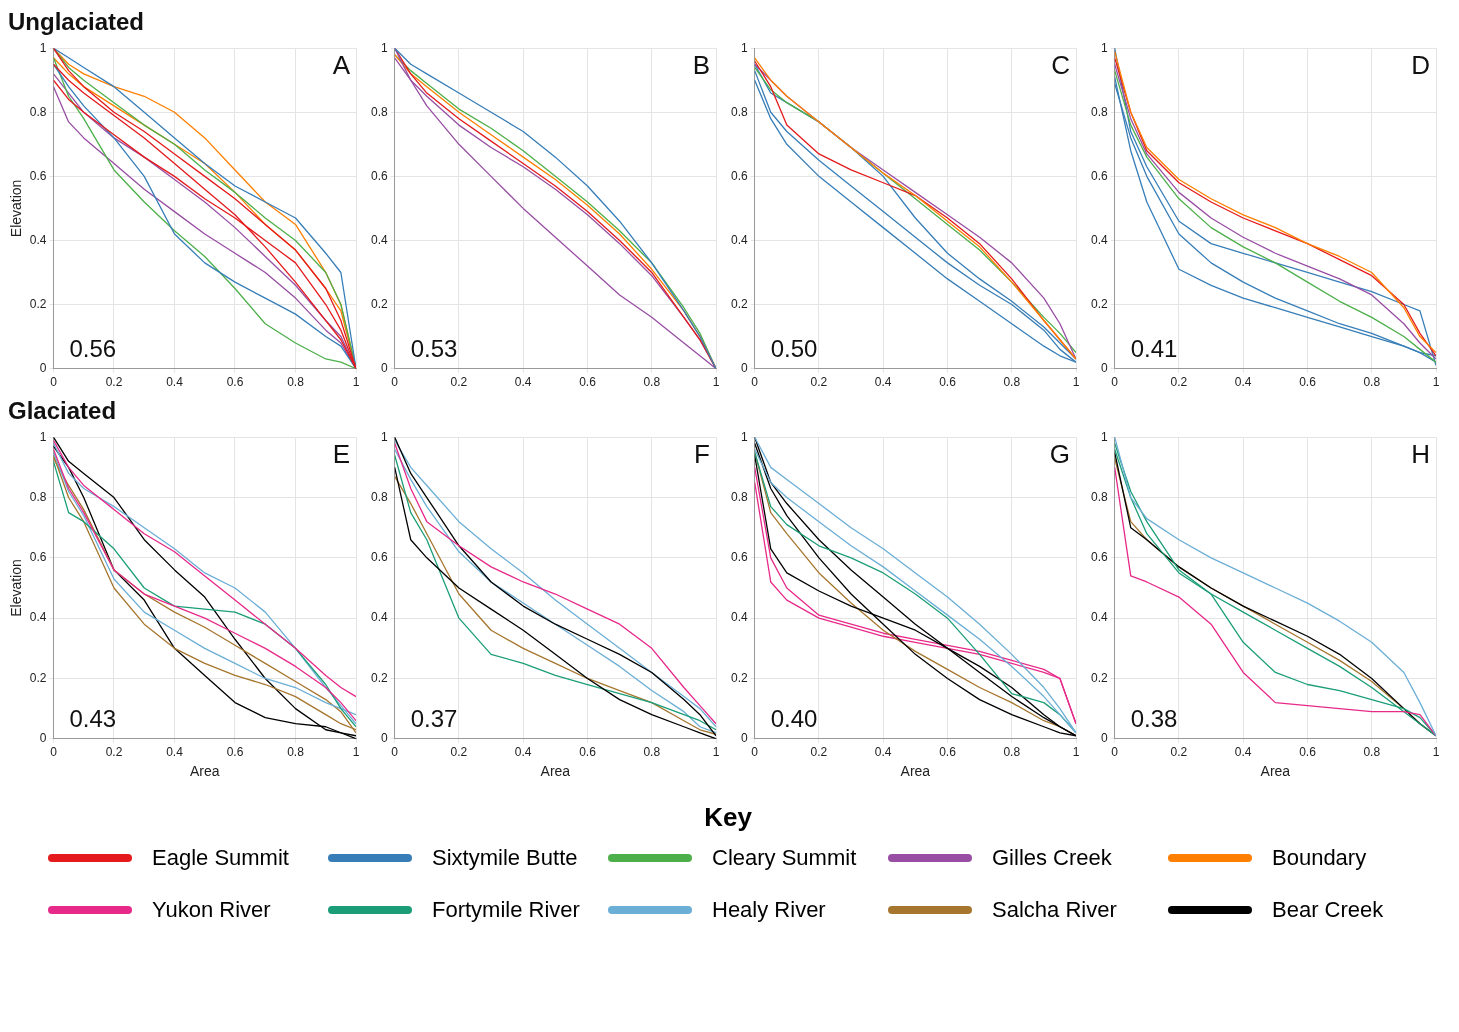  I want to click on annotation: 0.56, so click(93, 349).